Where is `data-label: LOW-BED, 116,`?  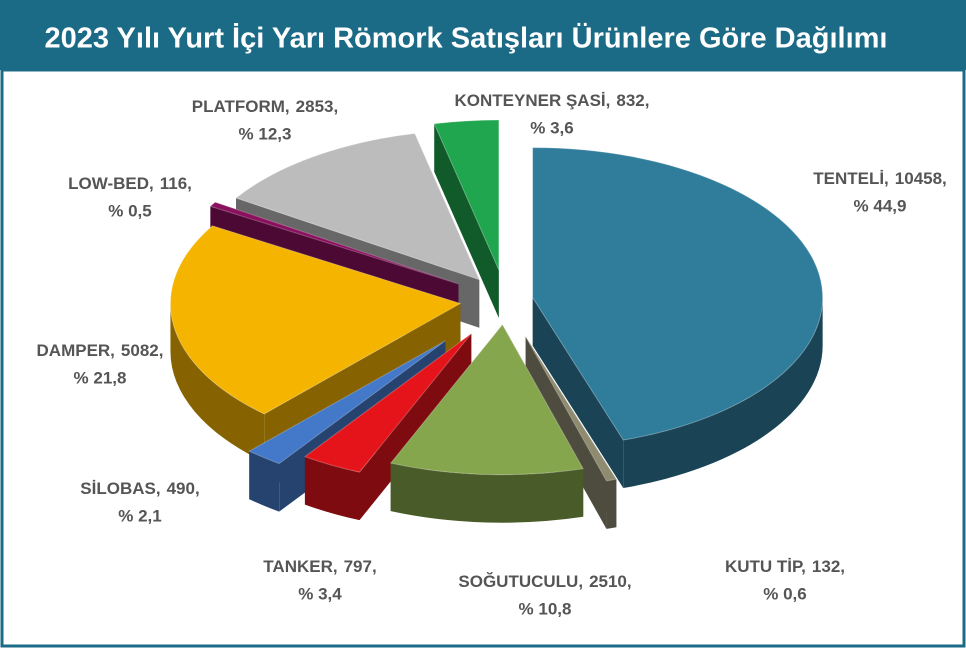 data-label: LOW-BED, 116, is located at coordinates (130, 183).